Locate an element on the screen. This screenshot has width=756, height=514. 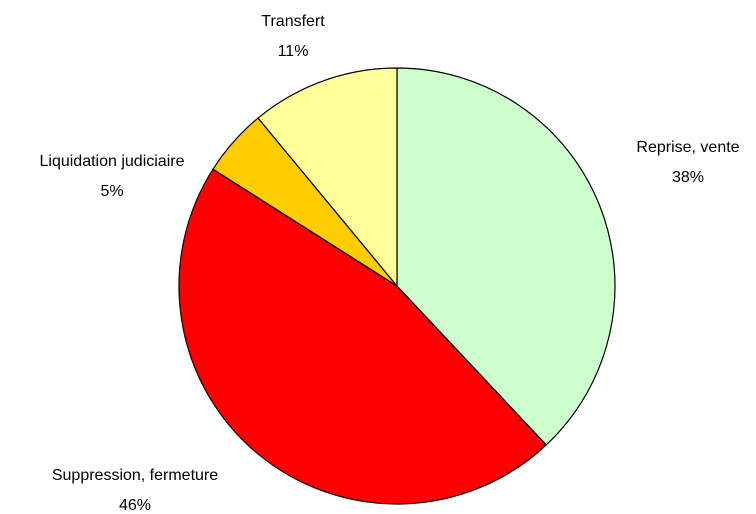
slice-value-label: 46% is located at coordinates (135, 505).